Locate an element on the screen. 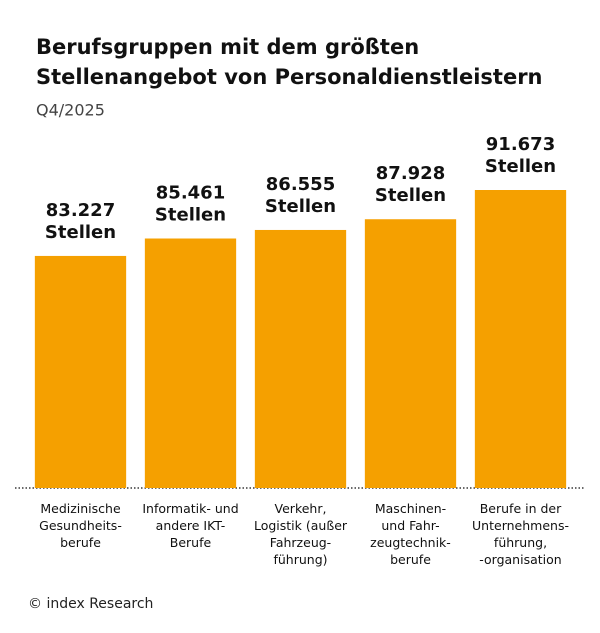  value-label: 86.555 Stellen is located at coordinates (300, 195).